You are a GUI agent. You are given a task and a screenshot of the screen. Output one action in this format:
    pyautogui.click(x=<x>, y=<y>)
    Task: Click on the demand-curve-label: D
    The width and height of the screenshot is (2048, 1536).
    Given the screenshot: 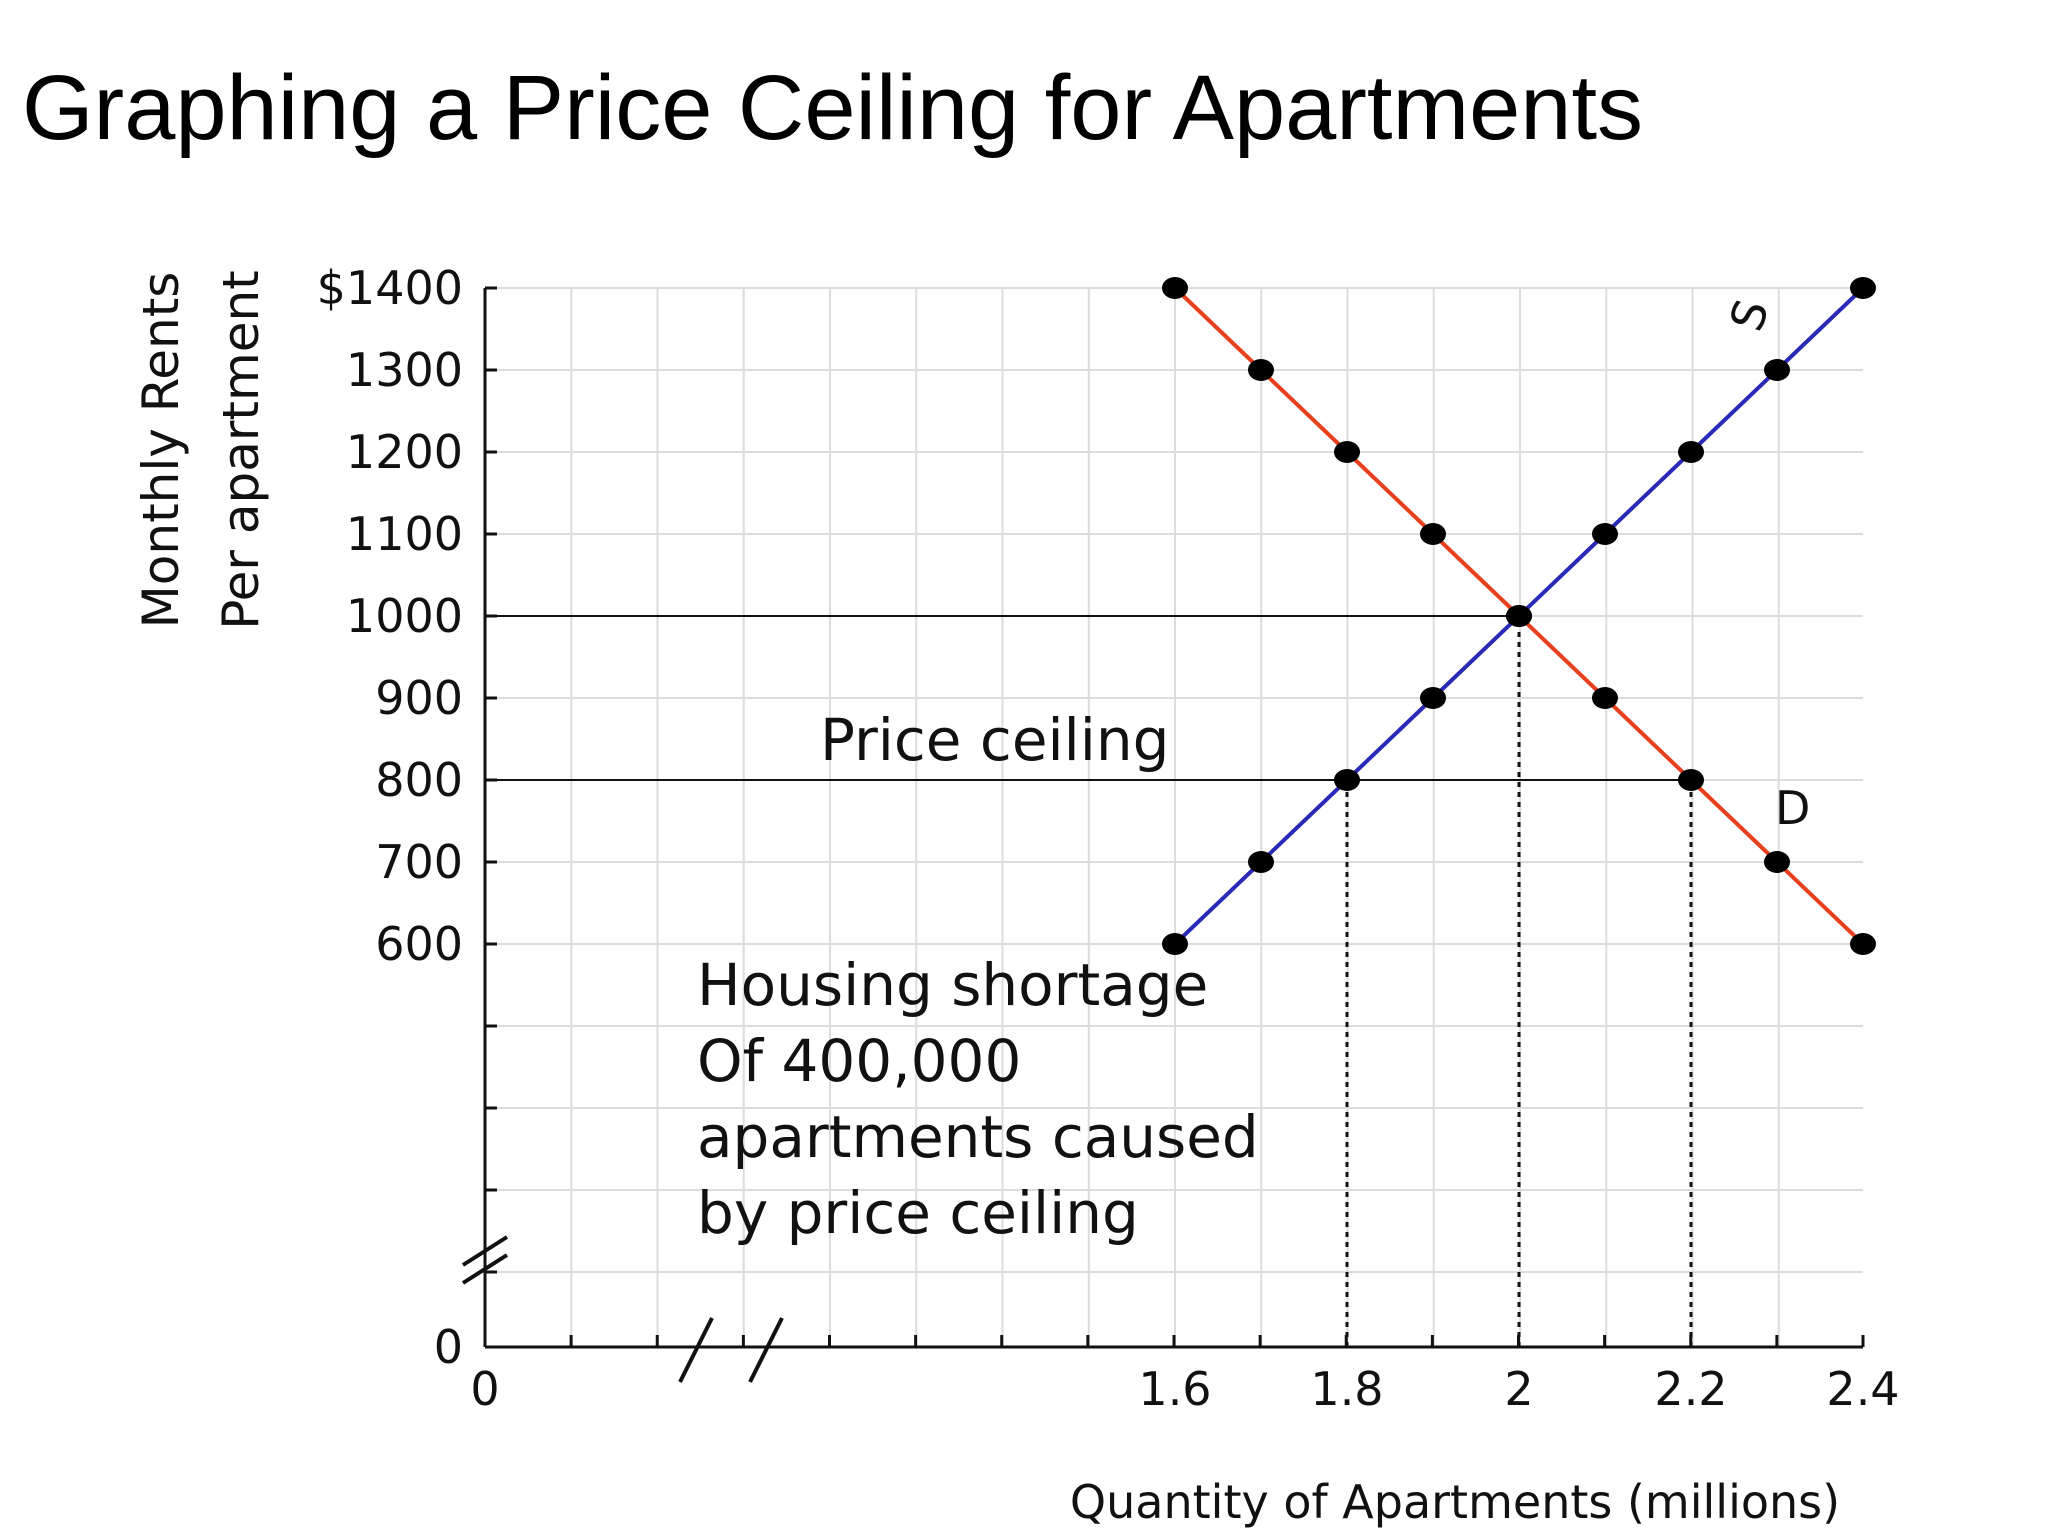 What is the action you would take?
    pyautogui.click(x=1792, y=808)
    